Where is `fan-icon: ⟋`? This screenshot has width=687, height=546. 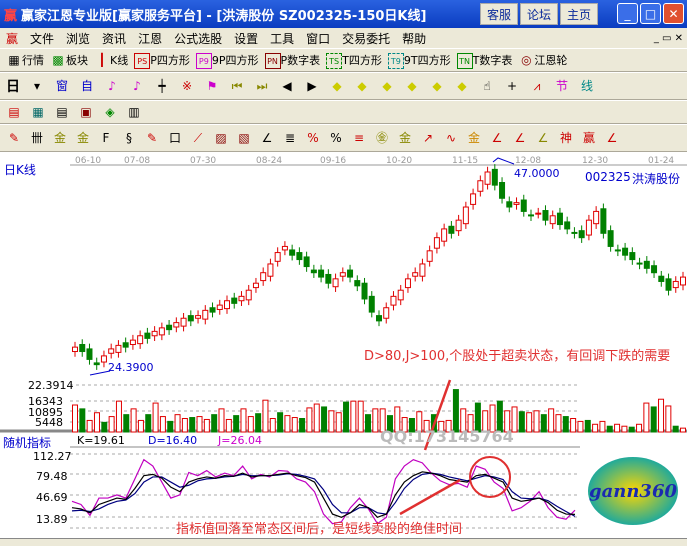 fan-icon: ⟋ is located at coordinates (198, 138).